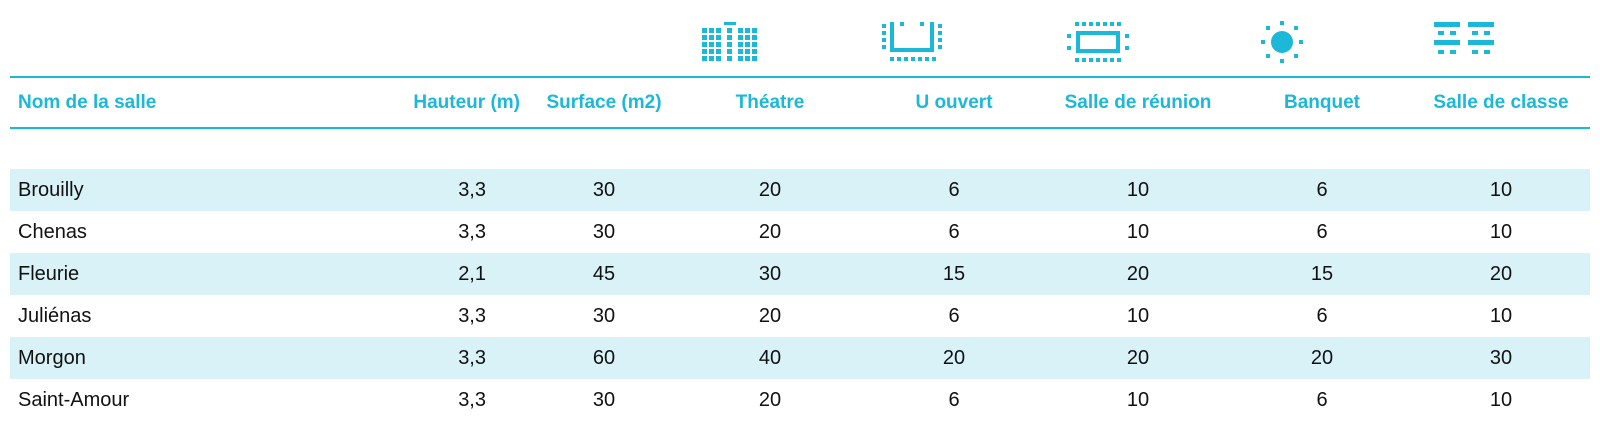 The image size is (1600, 421). I want to click on boardroom-icon, so click(1098, 42).